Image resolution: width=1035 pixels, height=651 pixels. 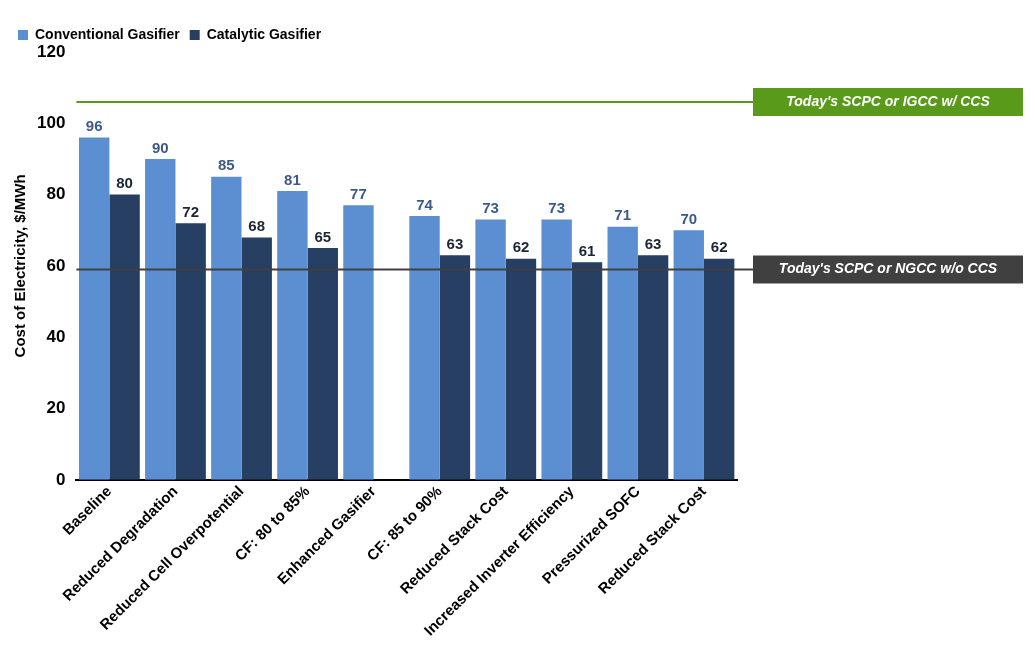 What do you see at coordinates (358, 193) in the screenshot?
I see `data-label: 77` at bounding box center [358, 193].